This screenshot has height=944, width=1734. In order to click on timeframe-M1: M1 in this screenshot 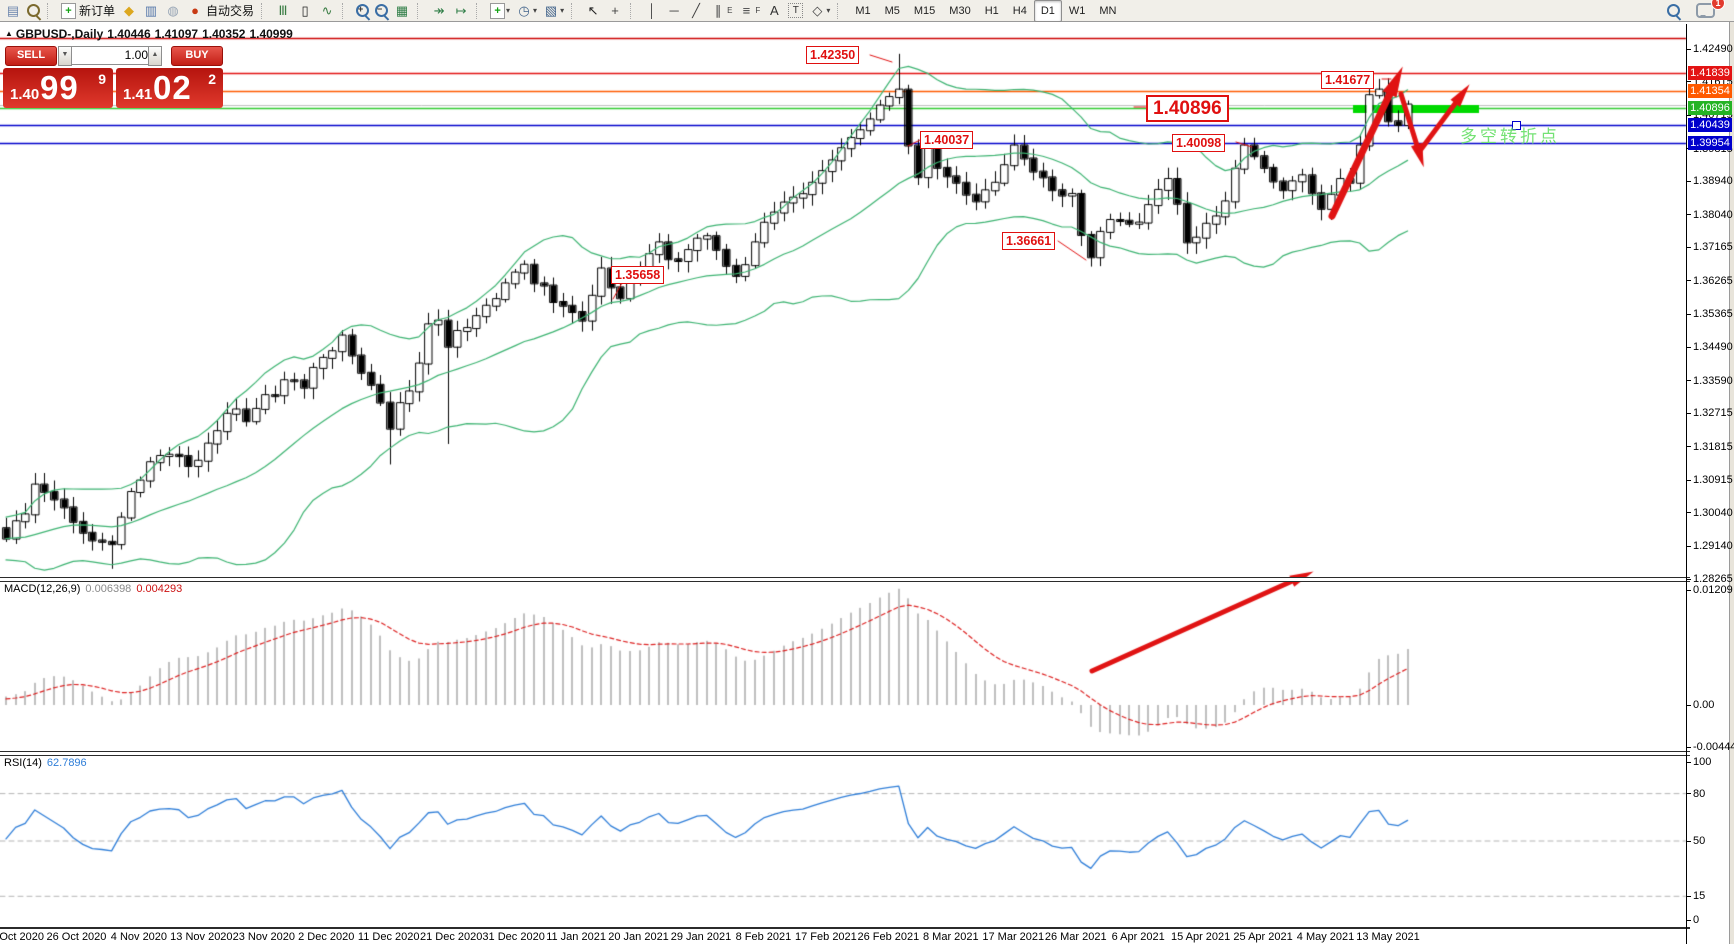, I will do `click(863, 10)`.